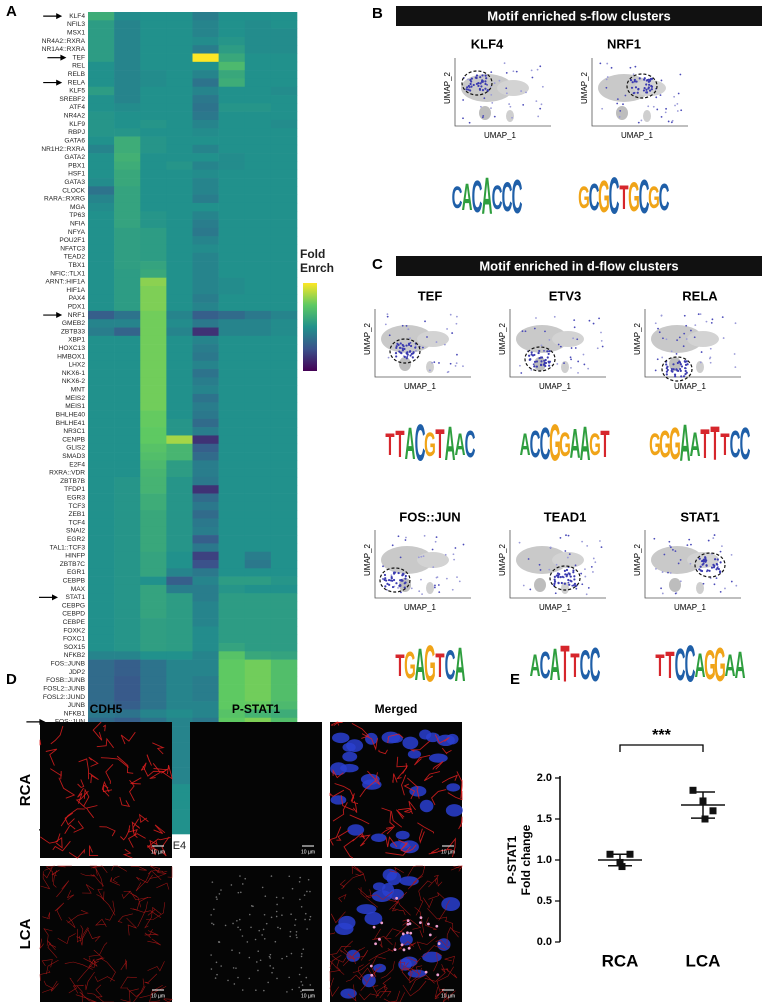  Describe the element at coordinates (395, 580) in the screenshot. I see `umap-highlight` at that location.